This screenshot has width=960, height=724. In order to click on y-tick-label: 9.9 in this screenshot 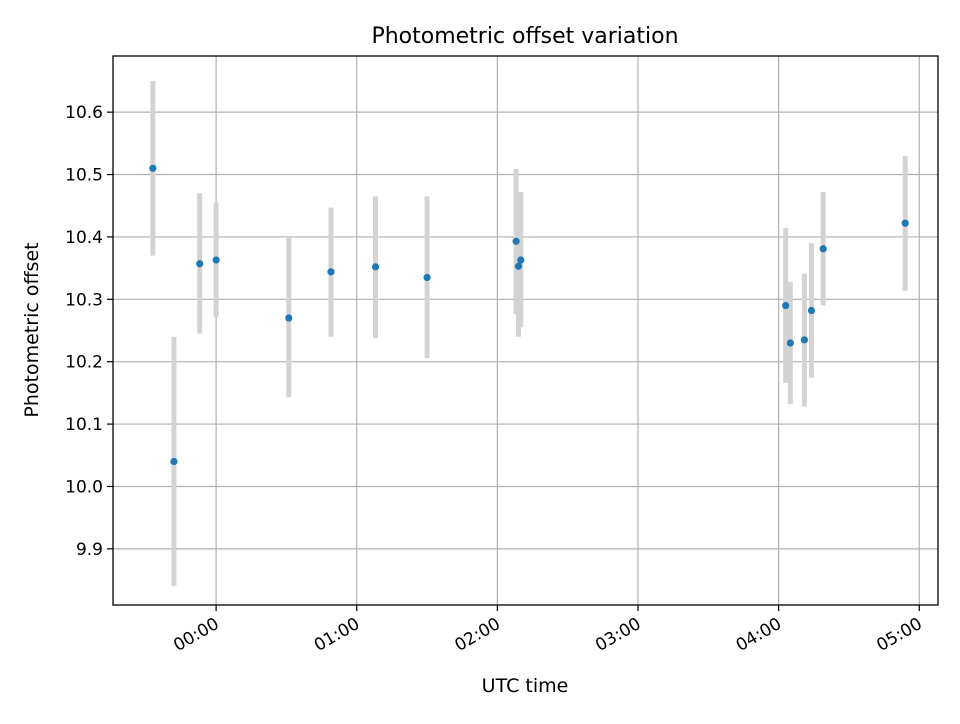, I will do `click(89, 550)`.